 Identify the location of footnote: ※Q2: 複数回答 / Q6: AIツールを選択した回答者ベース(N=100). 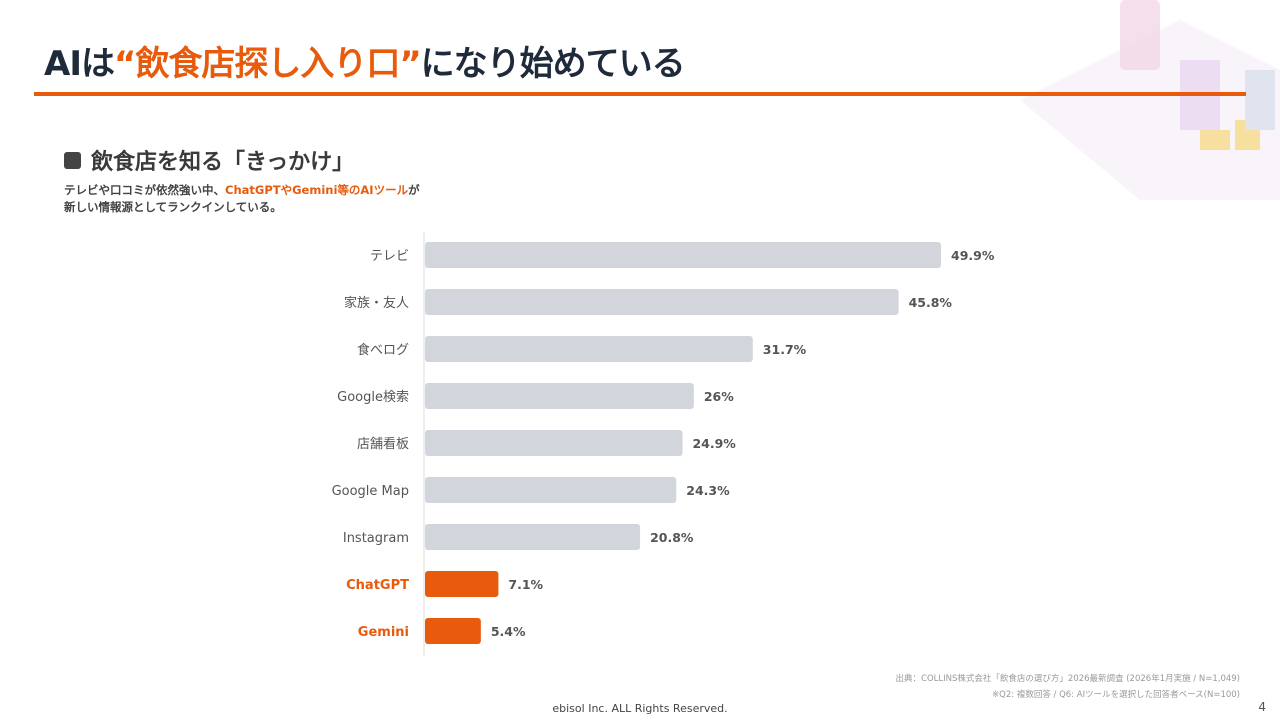
(1116, 695).